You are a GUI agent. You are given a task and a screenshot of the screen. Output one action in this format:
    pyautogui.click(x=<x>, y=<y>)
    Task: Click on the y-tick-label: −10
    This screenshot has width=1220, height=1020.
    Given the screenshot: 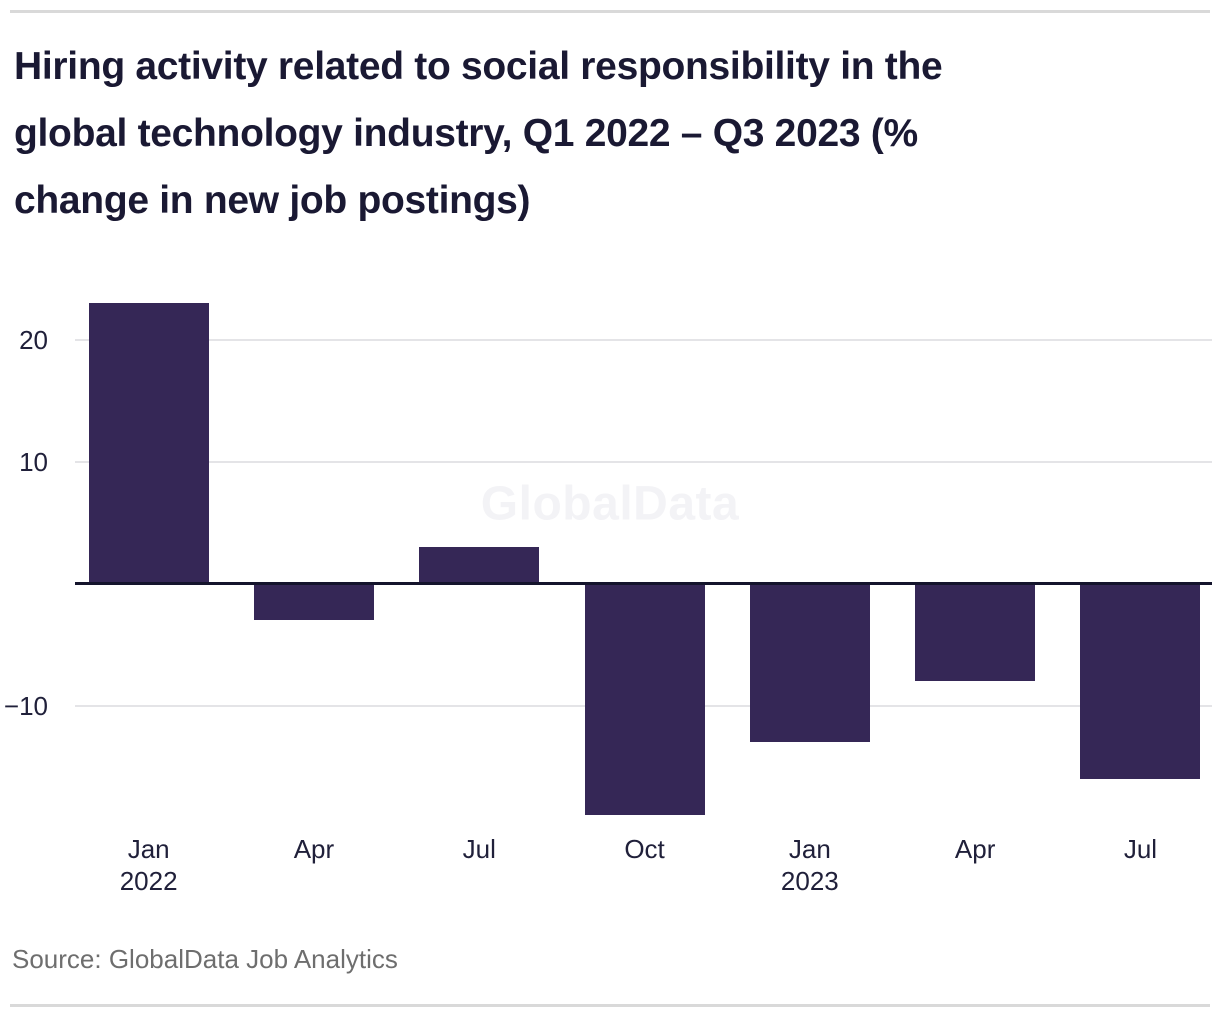 What is the action you would take?
    pyautogui.click(x=25, y=705)
    